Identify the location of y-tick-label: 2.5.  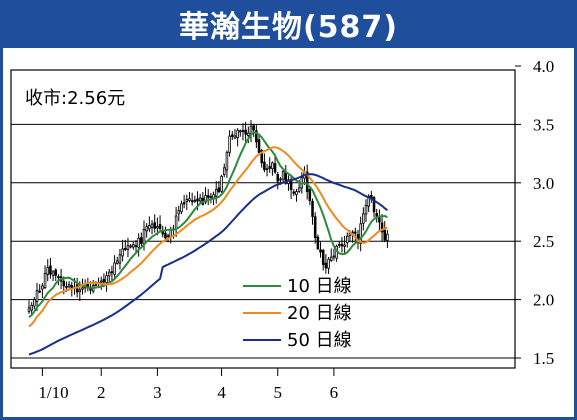
(543, 241).